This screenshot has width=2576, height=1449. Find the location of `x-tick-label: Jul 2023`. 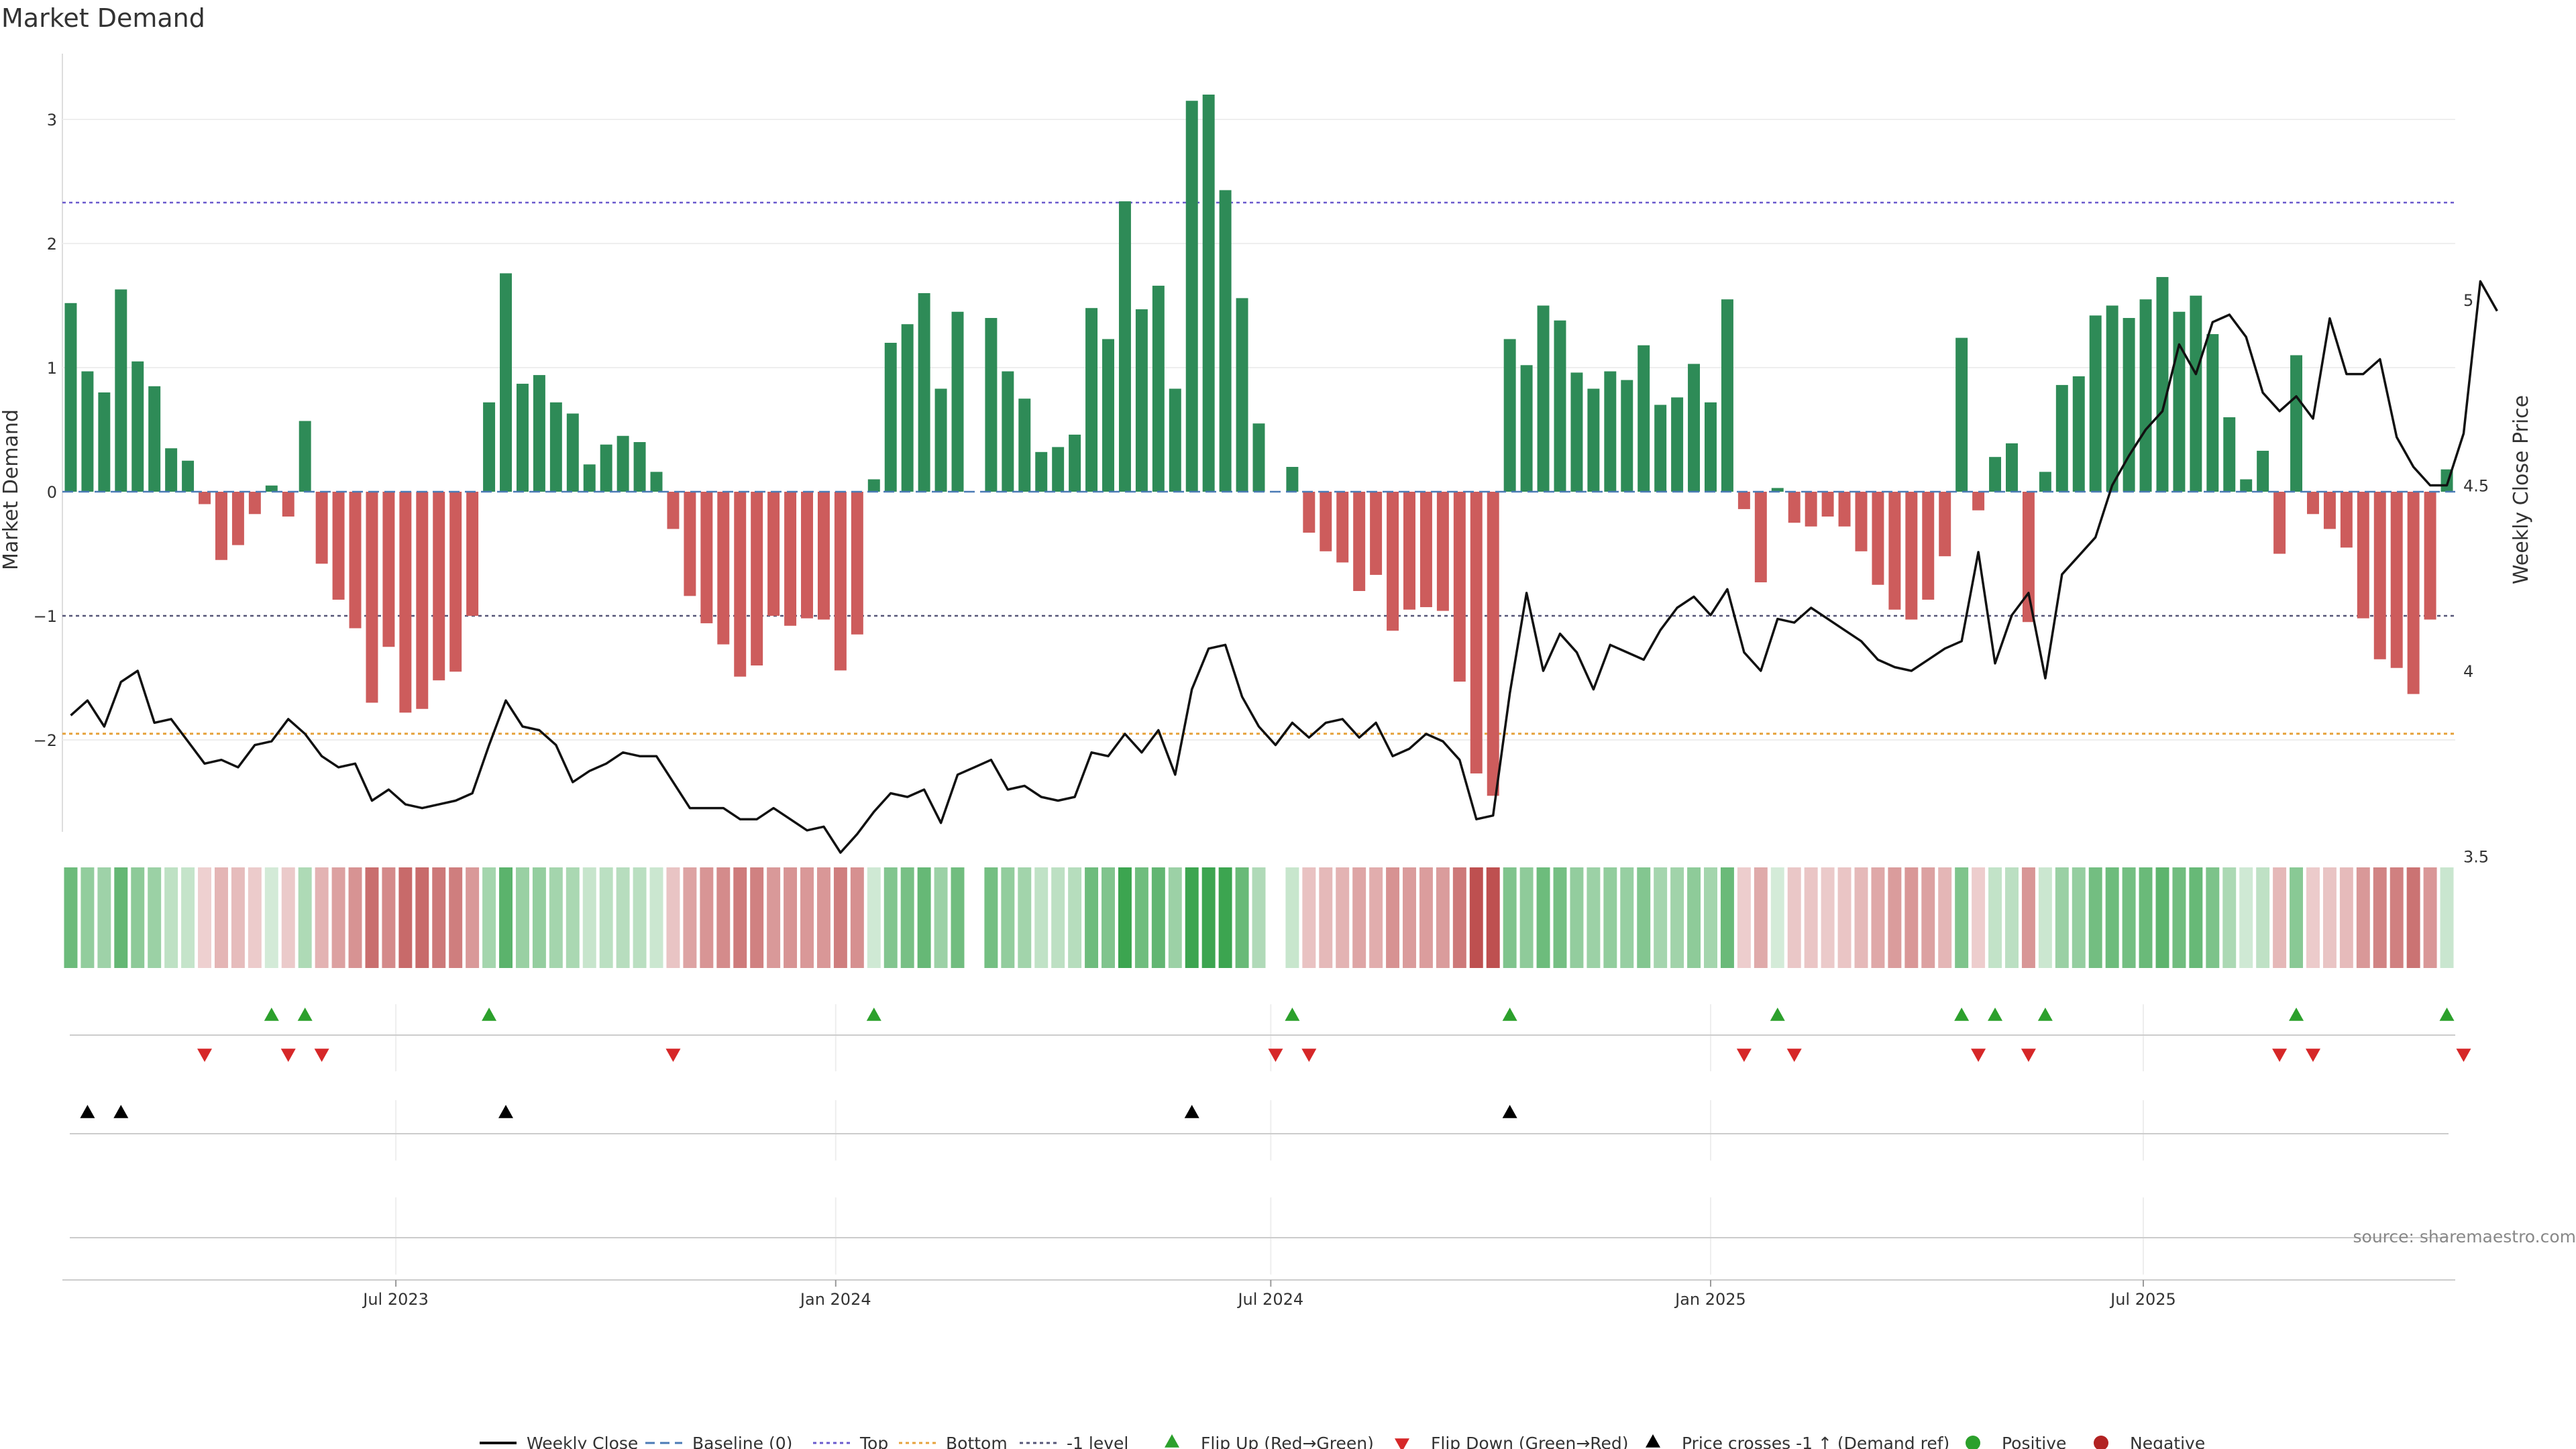

x-tick-label: Jul 2023 is located at coordinates (395, 1299).